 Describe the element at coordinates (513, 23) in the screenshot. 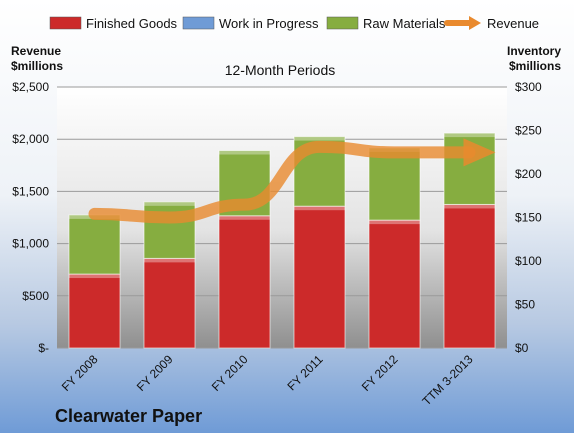

I see `legend-label: Revenue` at that location.